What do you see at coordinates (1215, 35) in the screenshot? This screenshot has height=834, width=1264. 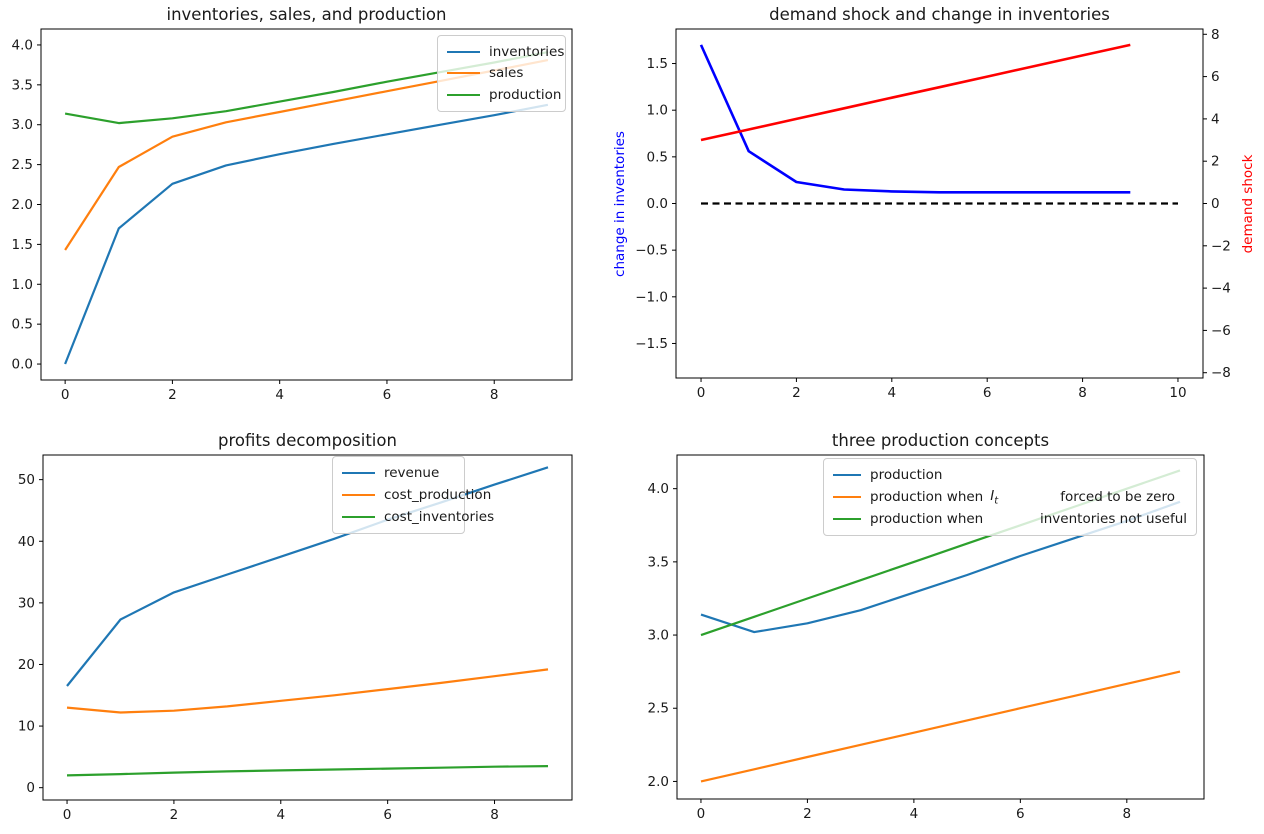 I see `y2-tick-label: 8` at bounding box center [1215, 35].